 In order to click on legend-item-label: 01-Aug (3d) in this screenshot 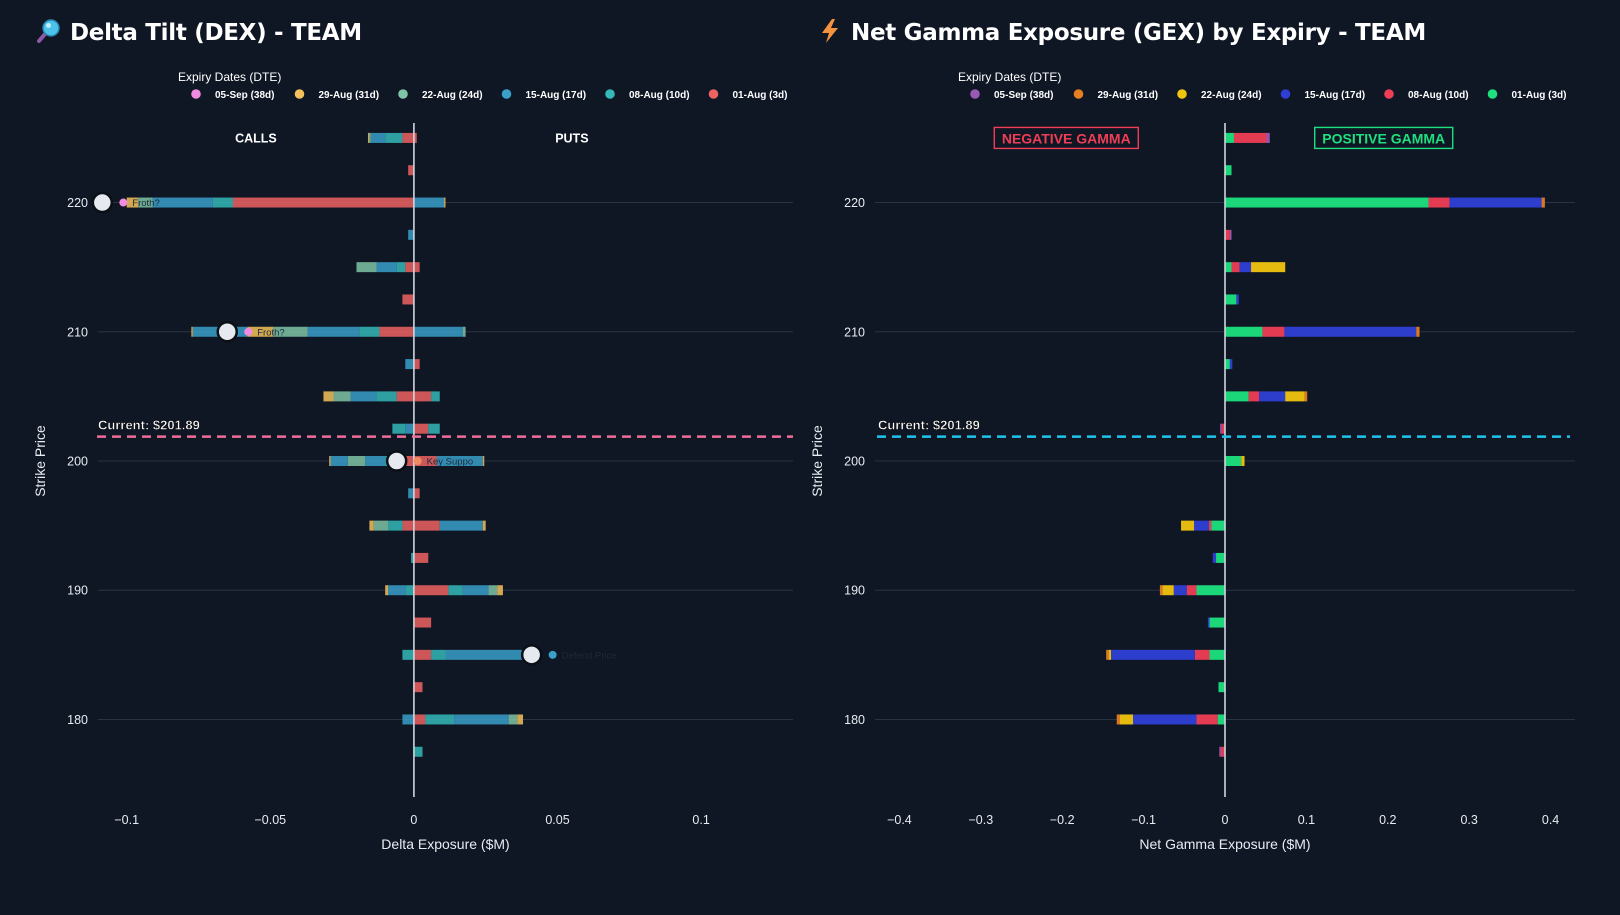, I will do `click(1539, 95)`.